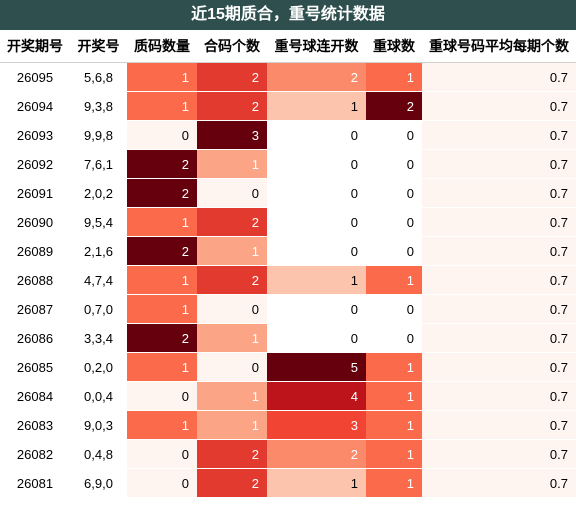 Image resolution: width=576 pixels, height=514 pixels. Describe the element at coordinates (35, 193) in the screenshot. I see `cell-issue: 26091` at that location.